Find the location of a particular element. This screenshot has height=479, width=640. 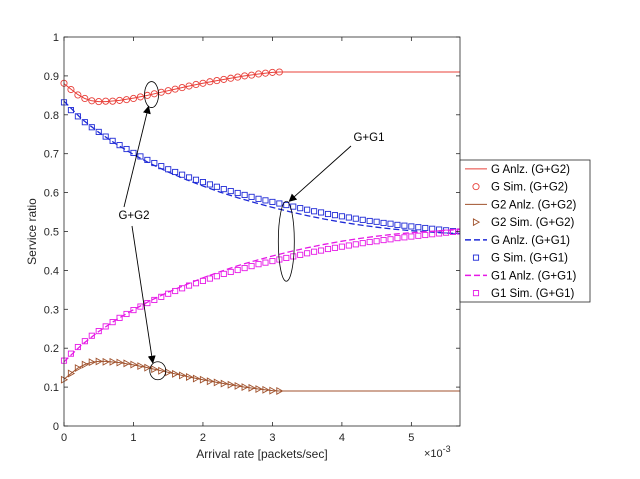

x-tick-label: 0 is located at coordinates (64, 438).